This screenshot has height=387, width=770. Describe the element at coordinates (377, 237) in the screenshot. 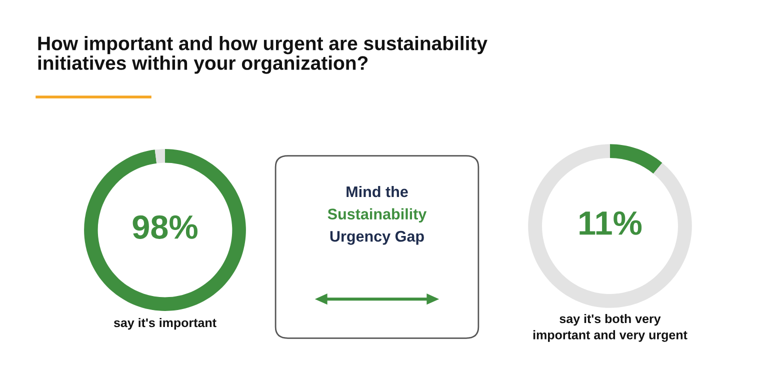

I see `text: Urgency Gap` at that location.